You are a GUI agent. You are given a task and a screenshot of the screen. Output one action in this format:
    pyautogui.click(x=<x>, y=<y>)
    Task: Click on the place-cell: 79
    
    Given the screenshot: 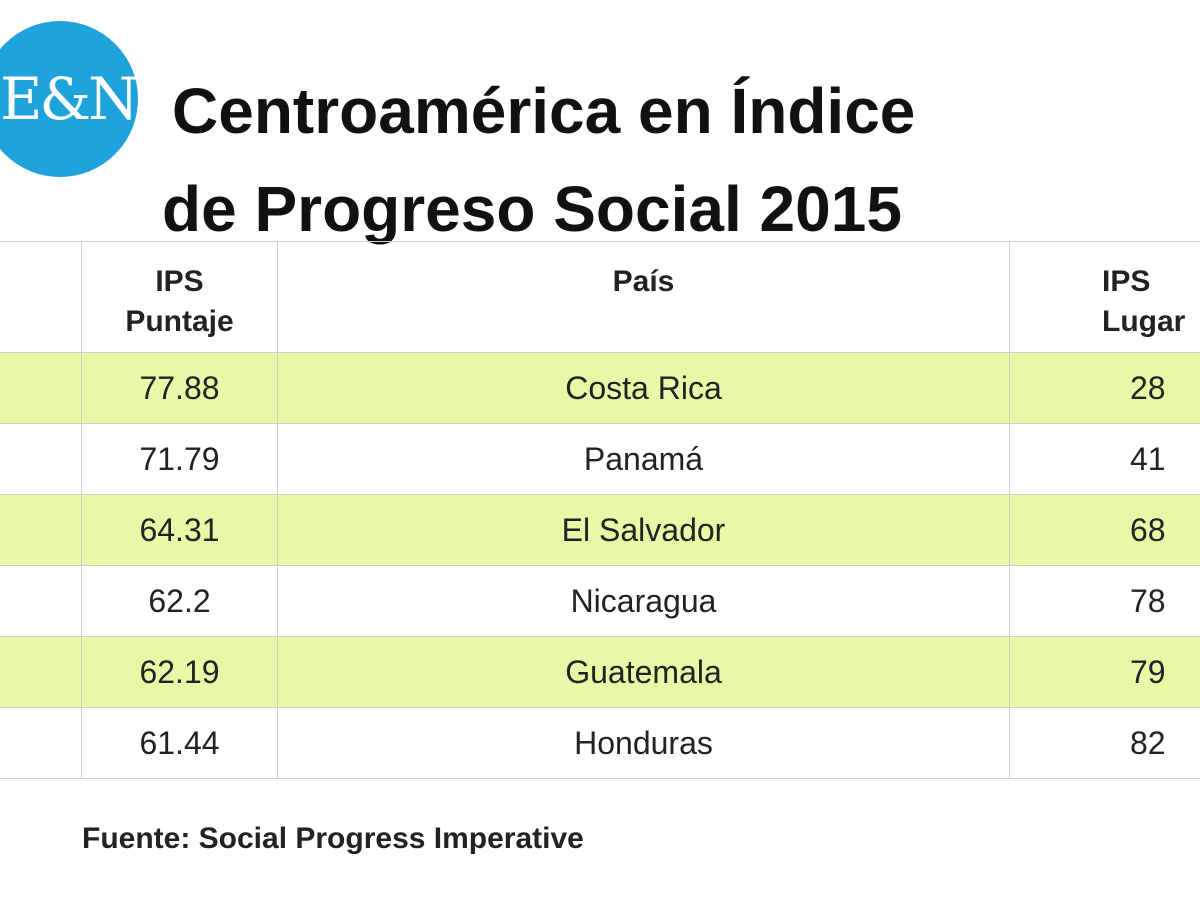 What is the action you would take?
    pyautogui.click(x=1104, y=672)
    